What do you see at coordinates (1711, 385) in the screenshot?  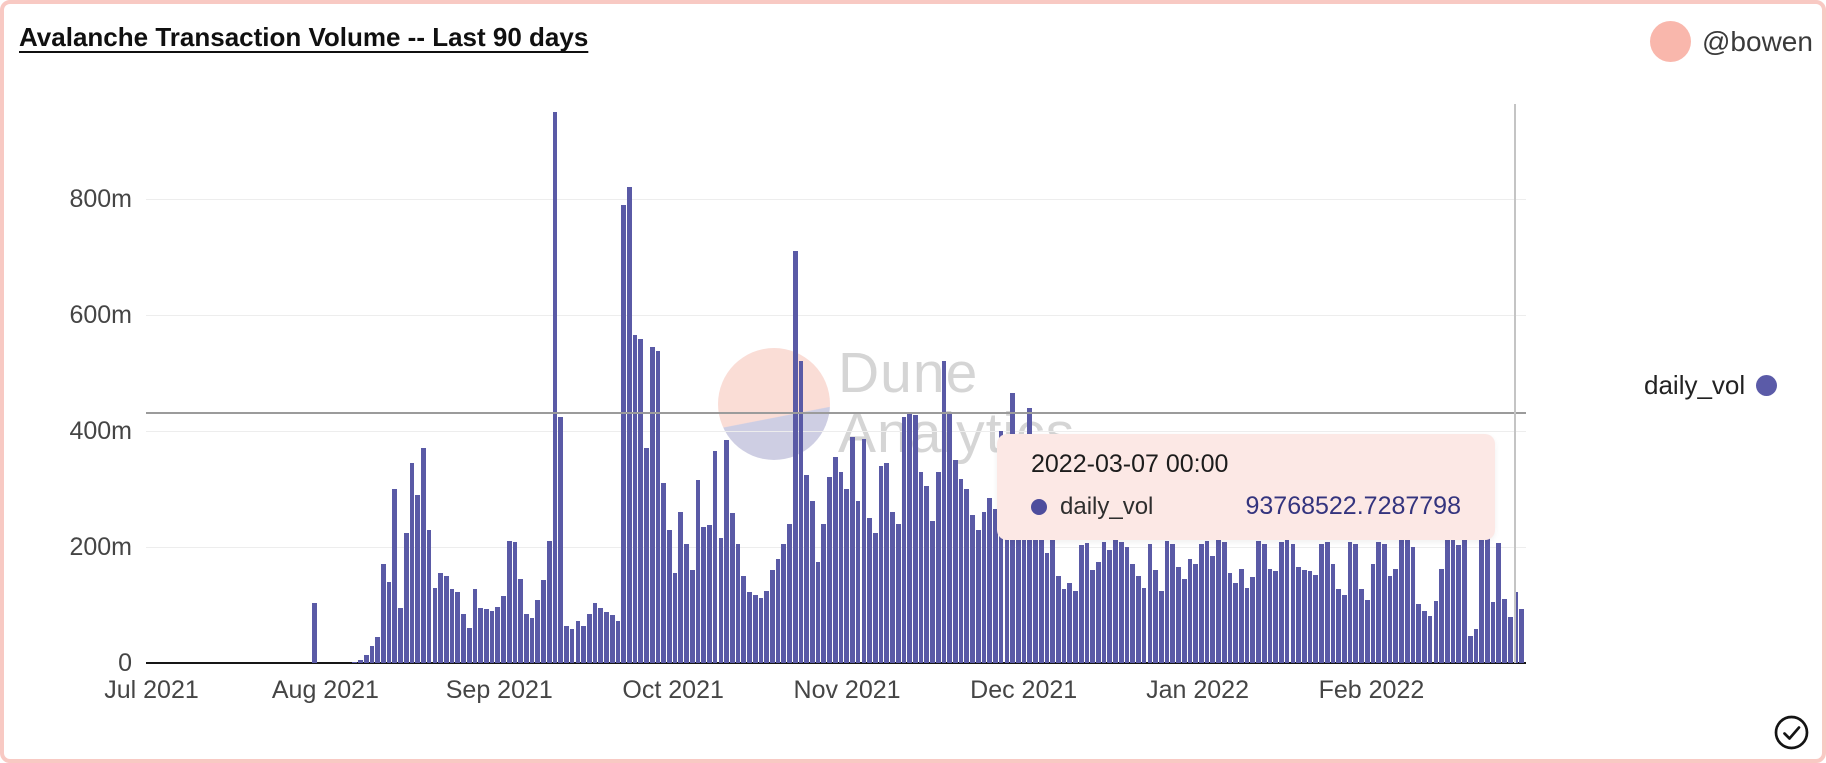 I see `legend-item-daily-vol: daily_vol` at bounding box center [1711, 385].